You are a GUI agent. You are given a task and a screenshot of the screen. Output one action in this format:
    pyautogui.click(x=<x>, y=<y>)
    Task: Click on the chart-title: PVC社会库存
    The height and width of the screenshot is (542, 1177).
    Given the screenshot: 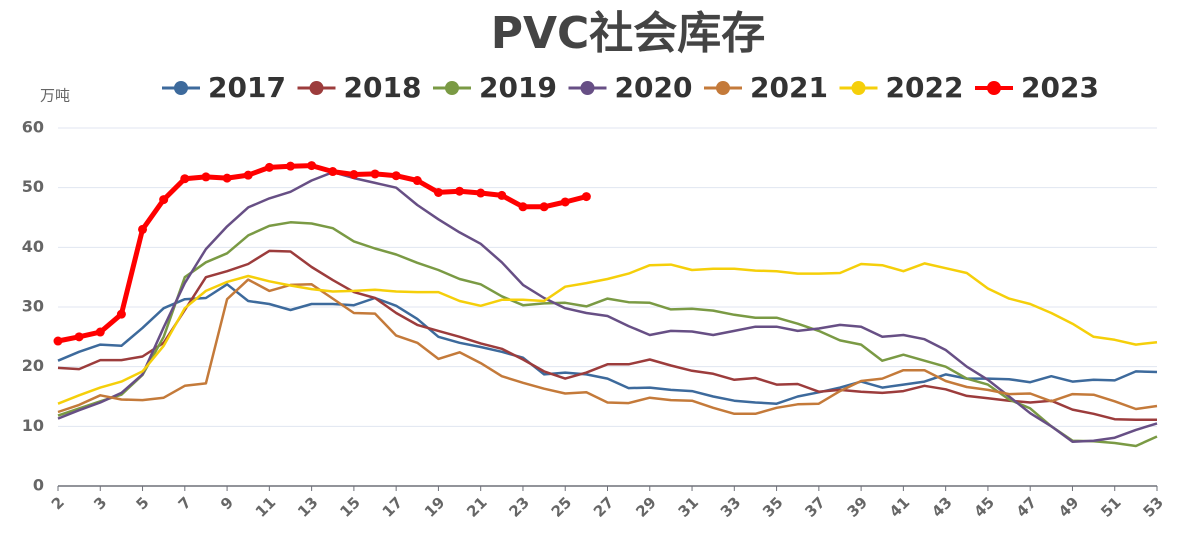 What is the action you would take?
    pyautogui.click(x=628, y=33)
    